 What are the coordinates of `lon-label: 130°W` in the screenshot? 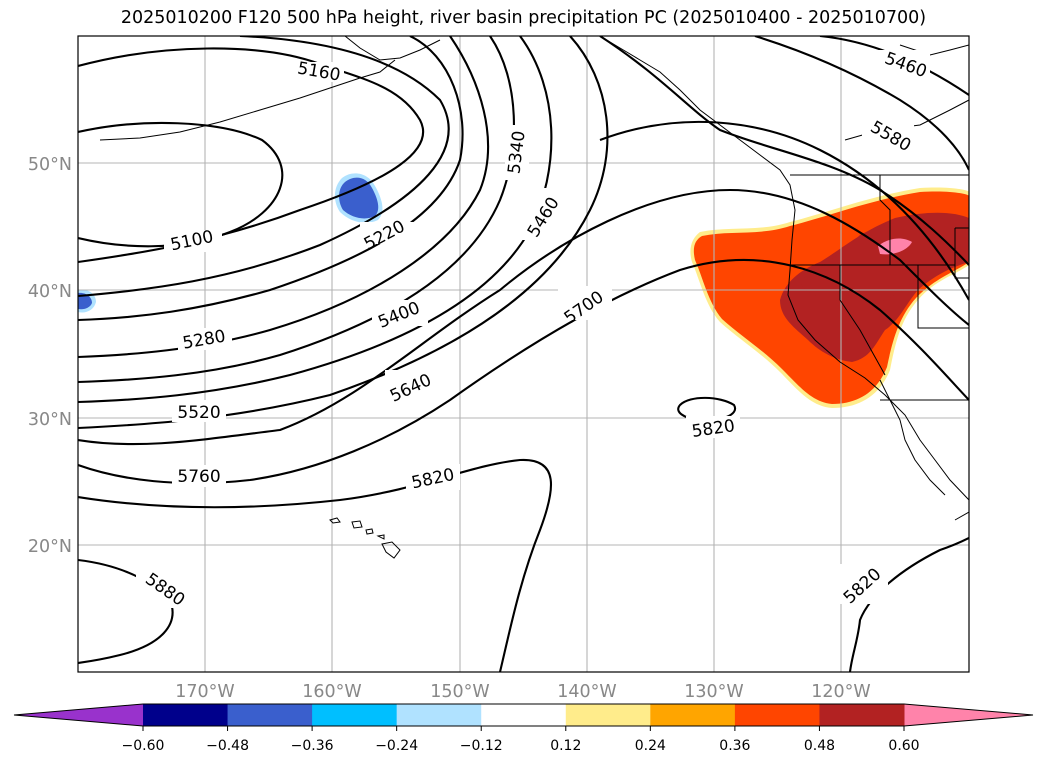 It's located at (713, 692).